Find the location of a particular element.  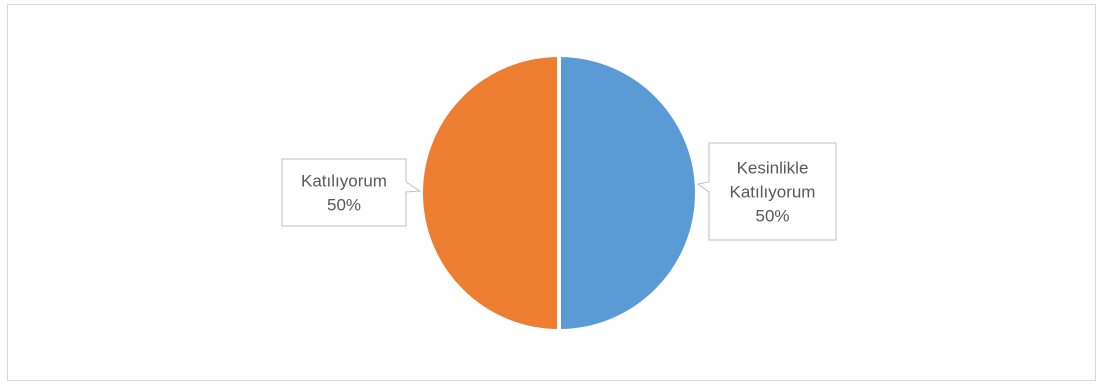

data-label-category-0: Kesinlikle is located at coordinates (773, 168).